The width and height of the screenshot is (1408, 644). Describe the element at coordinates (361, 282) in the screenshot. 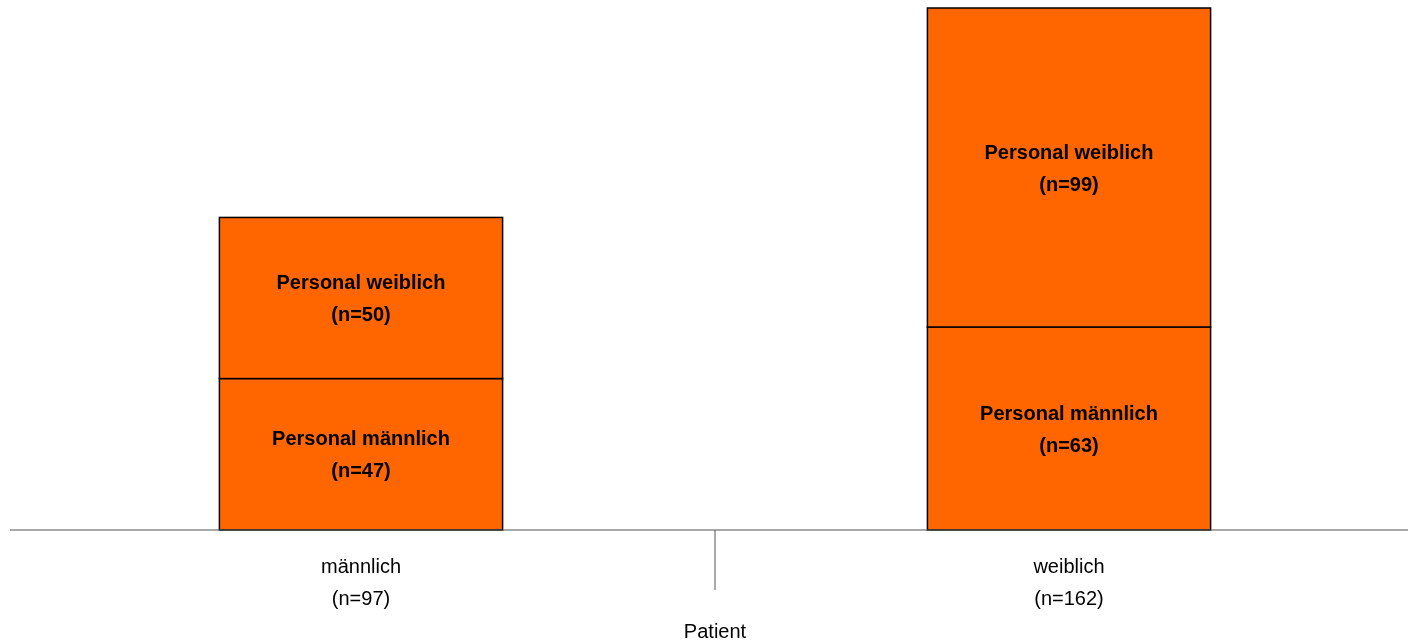

I see `series-label: Personal weiblich` at that location.